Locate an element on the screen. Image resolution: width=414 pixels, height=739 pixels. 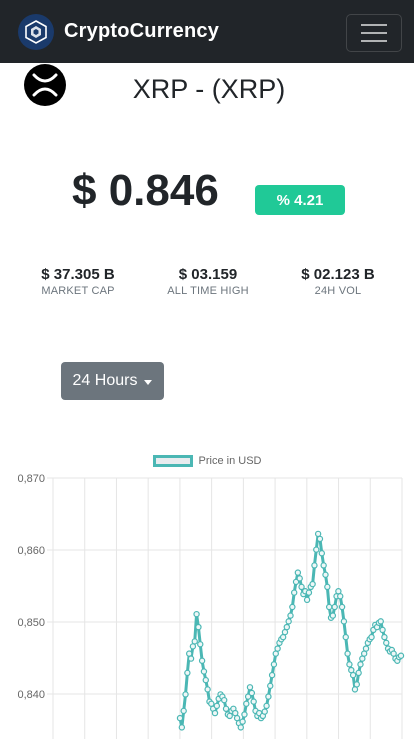
caret-down-icon is located at coordinates (148, 382).